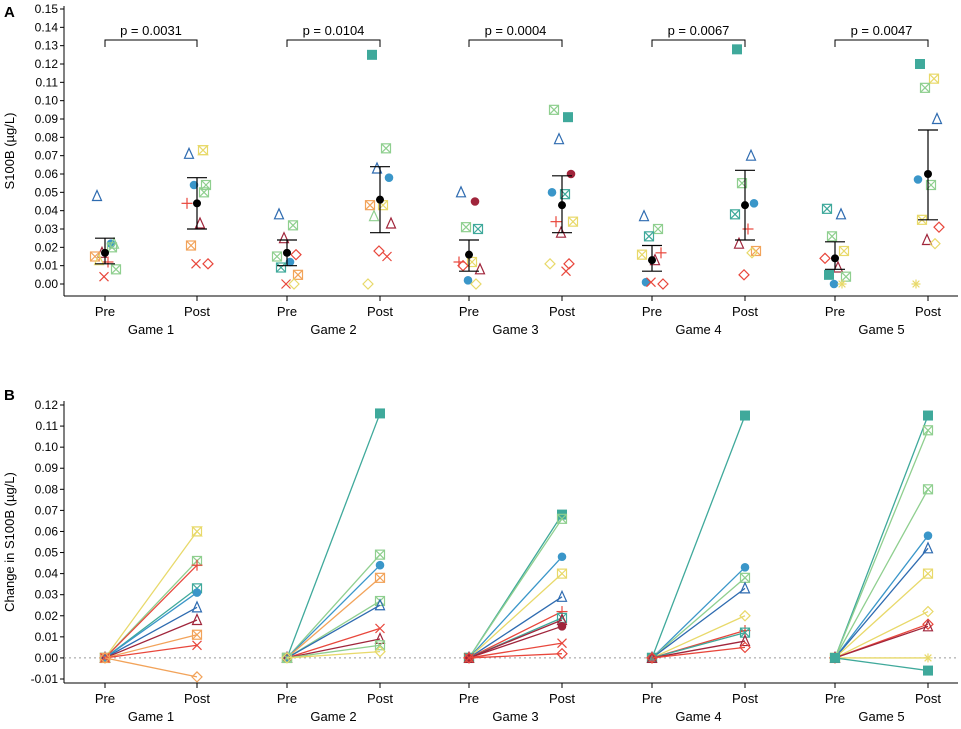  I want to click on game-label: Game 2, so click(333, 329).